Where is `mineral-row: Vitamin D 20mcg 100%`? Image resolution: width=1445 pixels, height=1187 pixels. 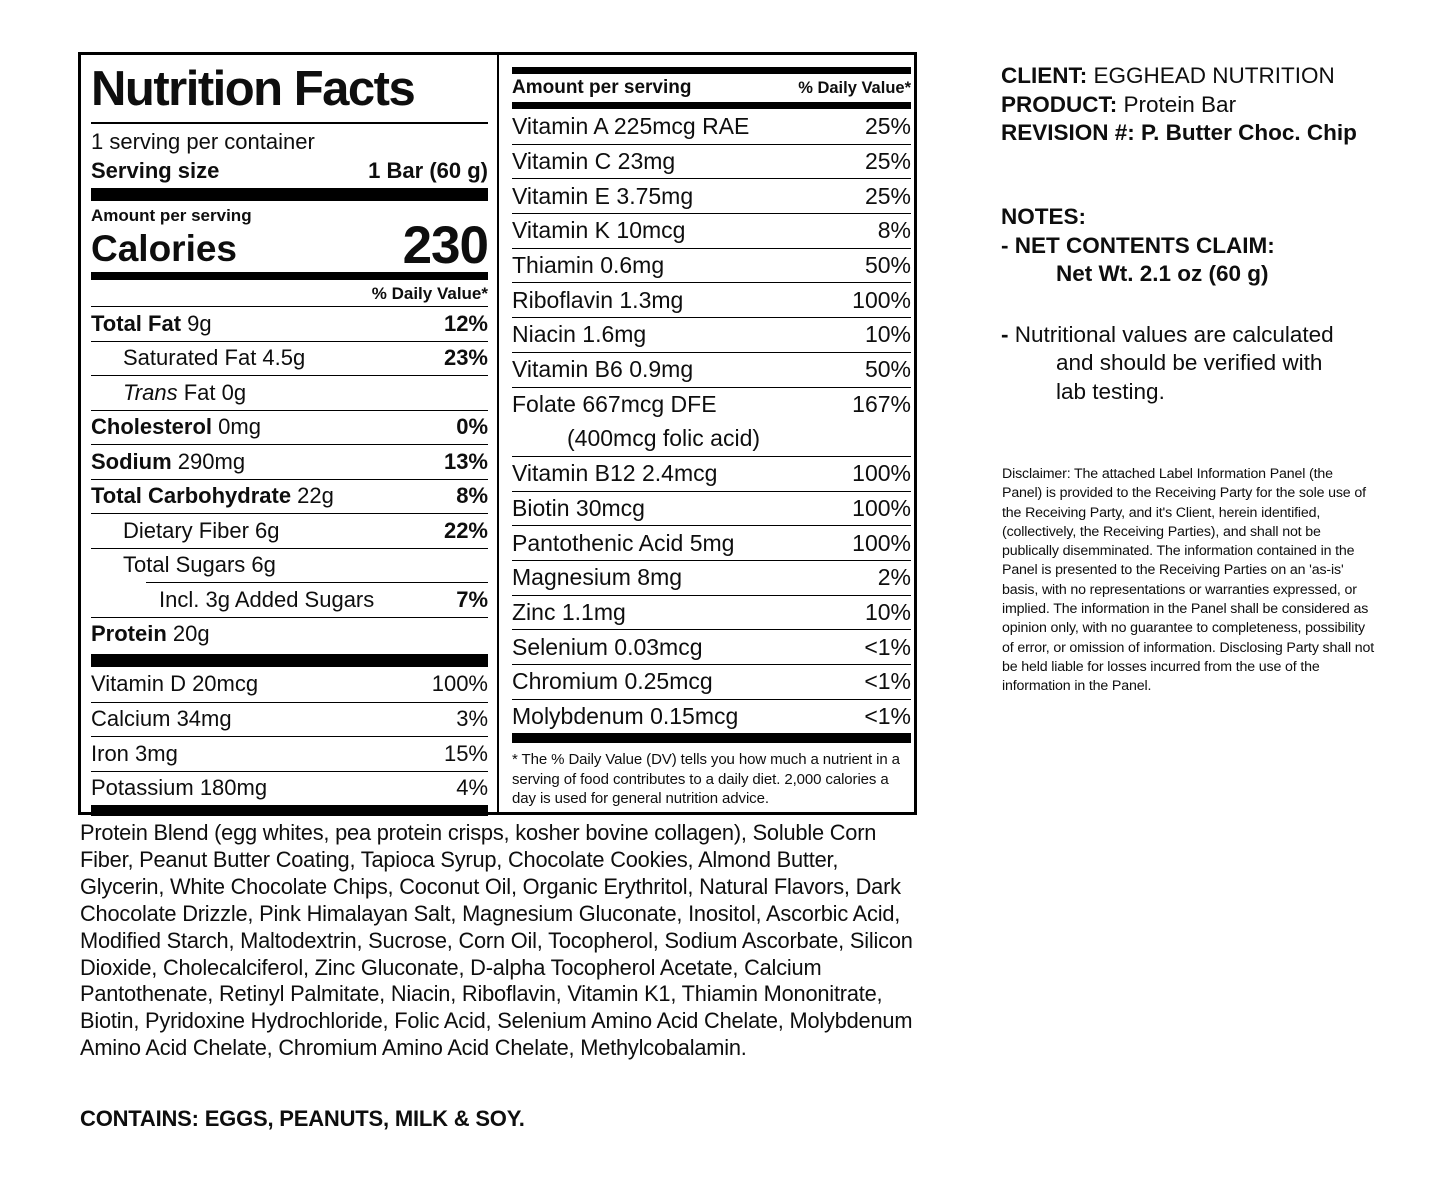 mineral-row: Vitamin D 20mcg 100% is located at coordinates (289, 684).